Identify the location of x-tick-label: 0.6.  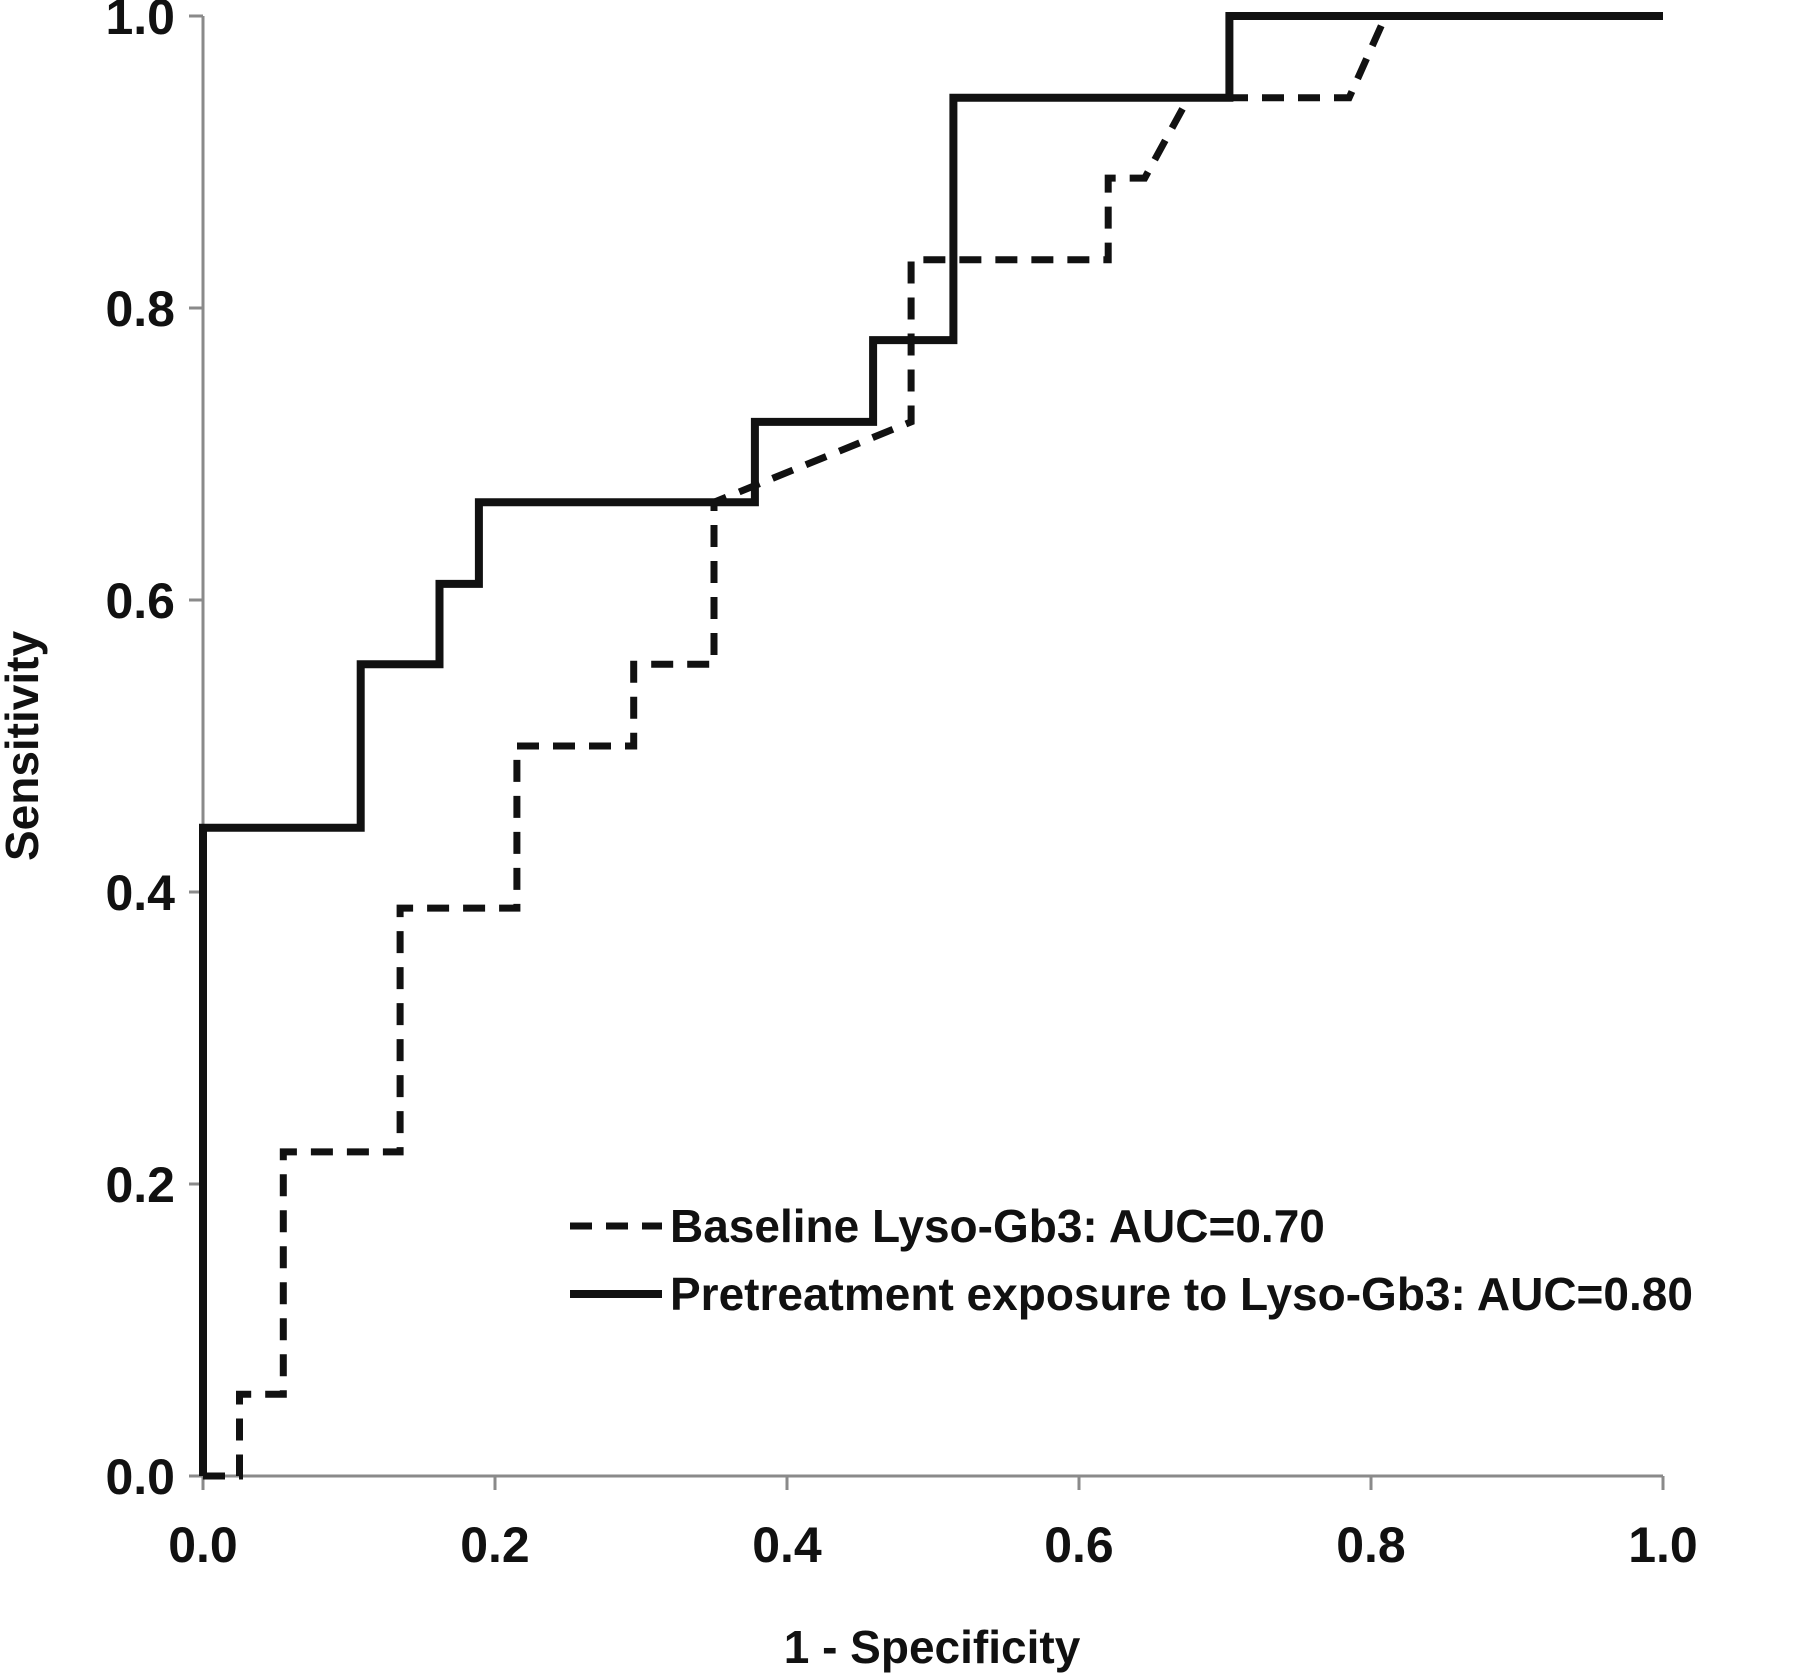
(1079, 1545).